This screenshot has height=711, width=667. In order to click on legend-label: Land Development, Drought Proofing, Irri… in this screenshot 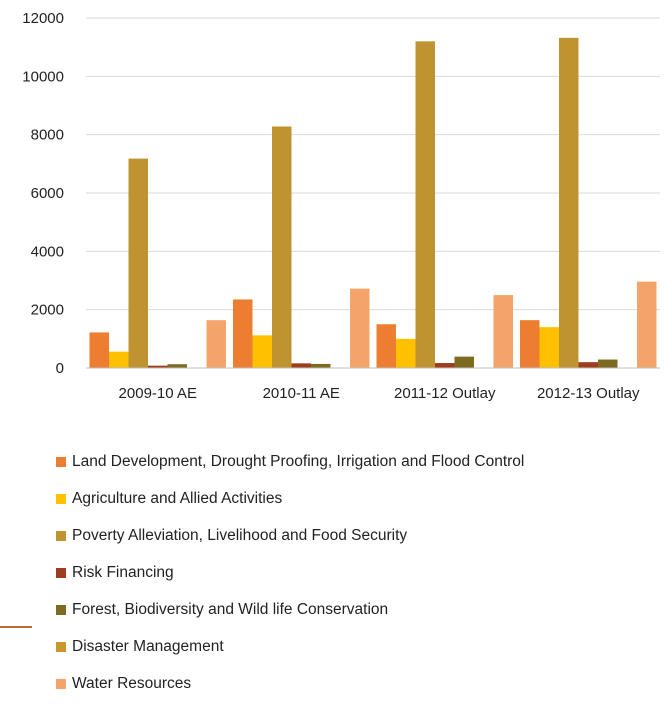, I will do `click(298, 461)`.